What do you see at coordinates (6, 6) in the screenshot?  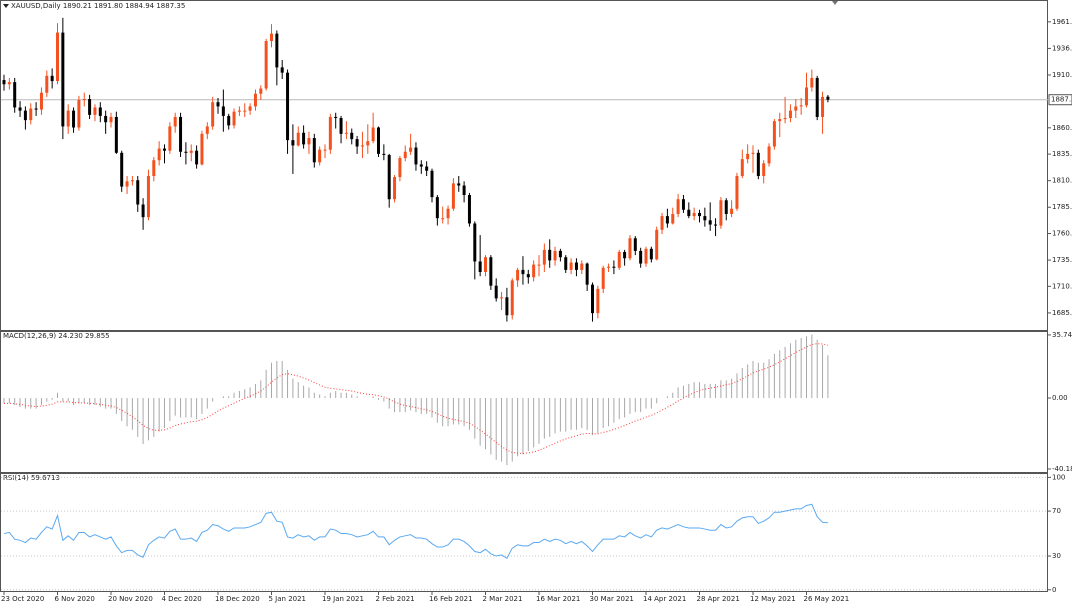 I see `symbol-menu-arrow` at bounding box center [6, 6].